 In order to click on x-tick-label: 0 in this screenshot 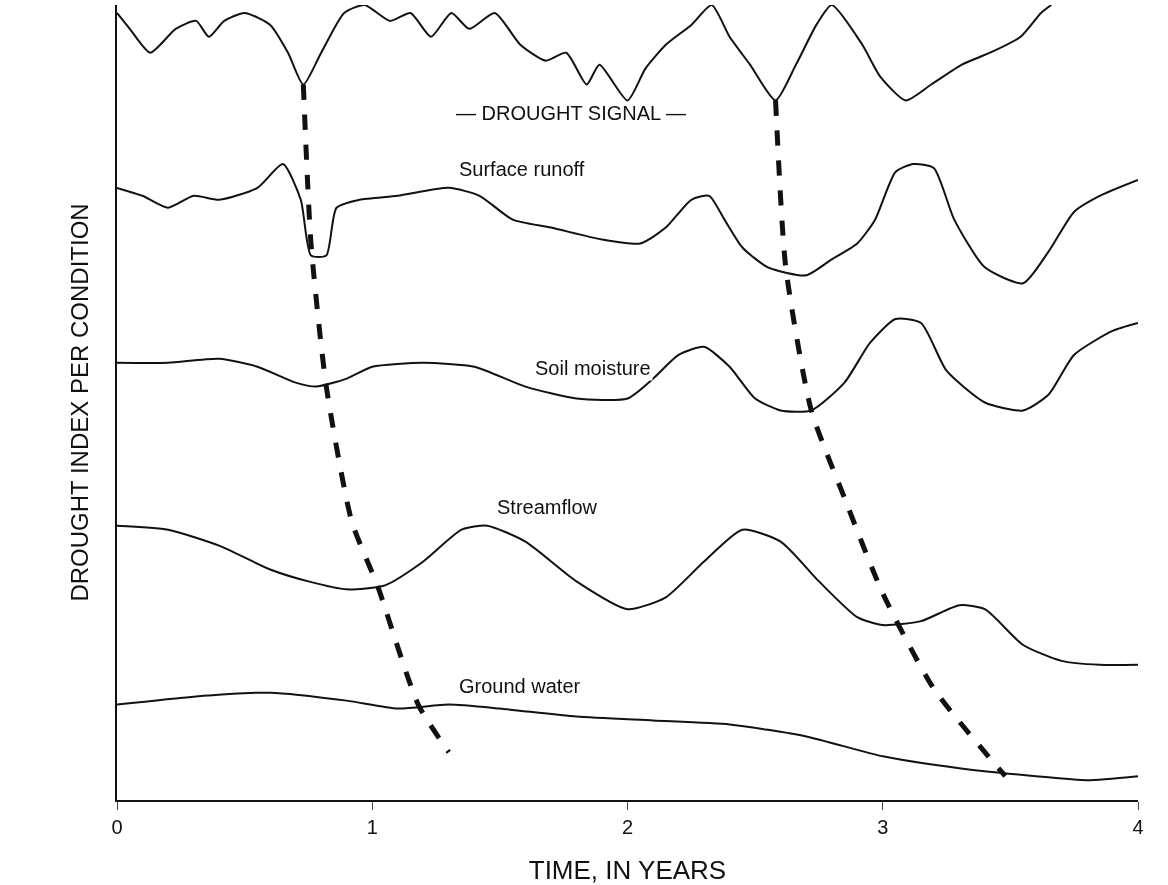, I will do `click(117, 827)`.